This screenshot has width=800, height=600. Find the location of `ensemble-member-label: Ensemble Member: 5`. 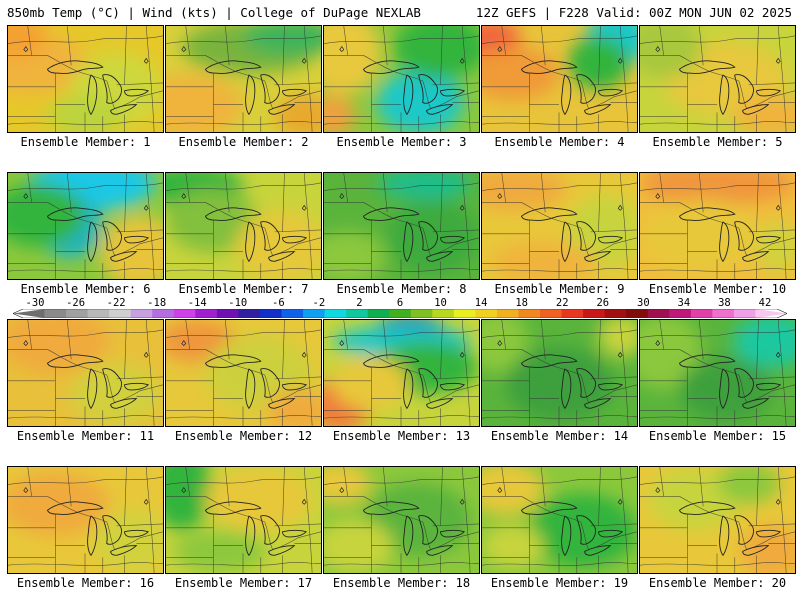

ensemble-member-label: Ensemble Member: 5 is located at coordinates (717, 142).